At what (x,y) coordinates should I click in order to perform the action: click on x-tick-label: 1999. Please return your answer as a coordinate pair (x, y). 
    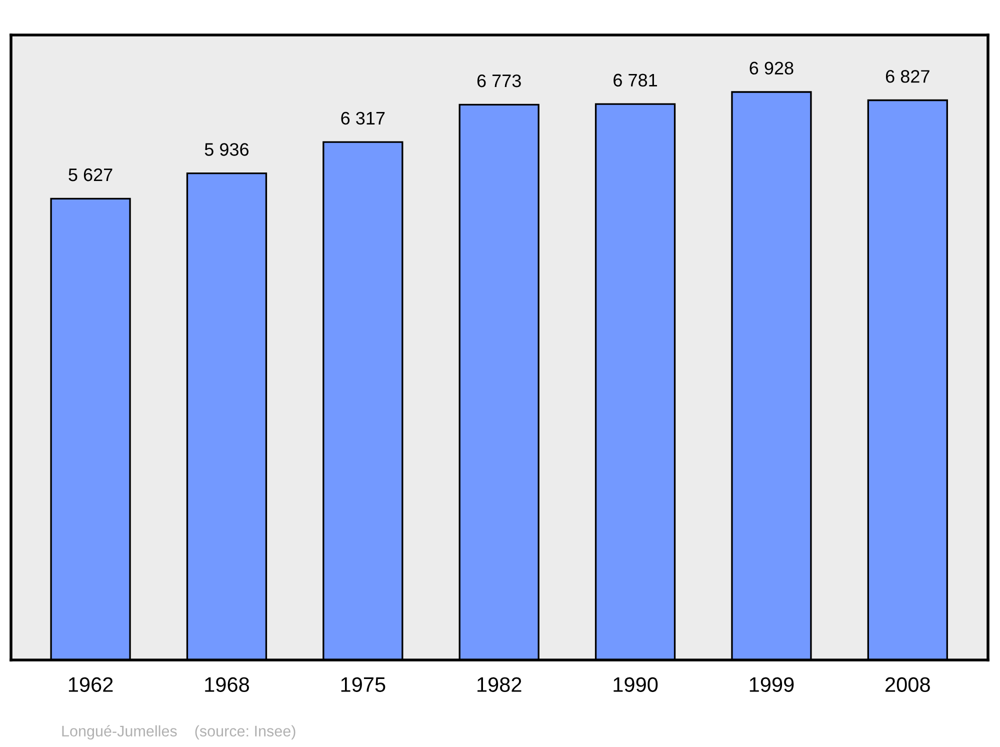
    Looking at the image, I should click on (772, 684).